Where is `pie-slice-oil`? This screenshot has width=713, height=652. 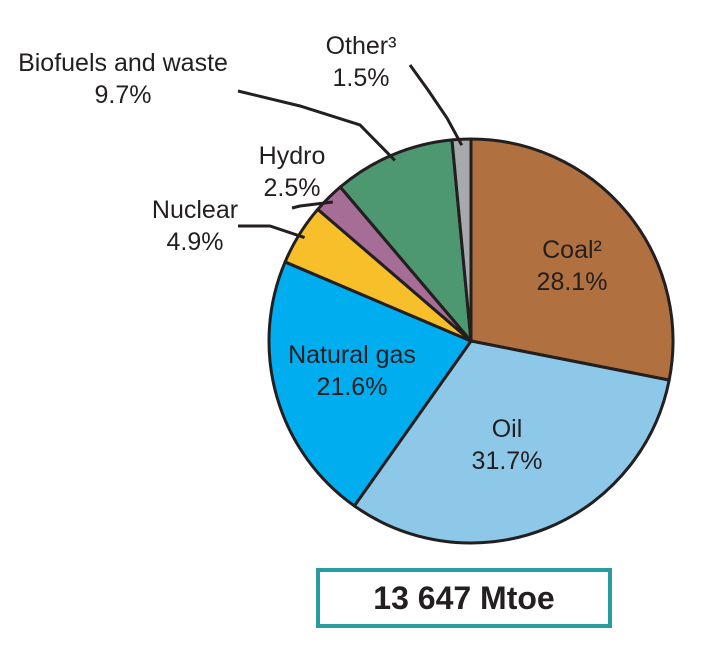
pie-slice-oil is located at coordinates (511, 442).